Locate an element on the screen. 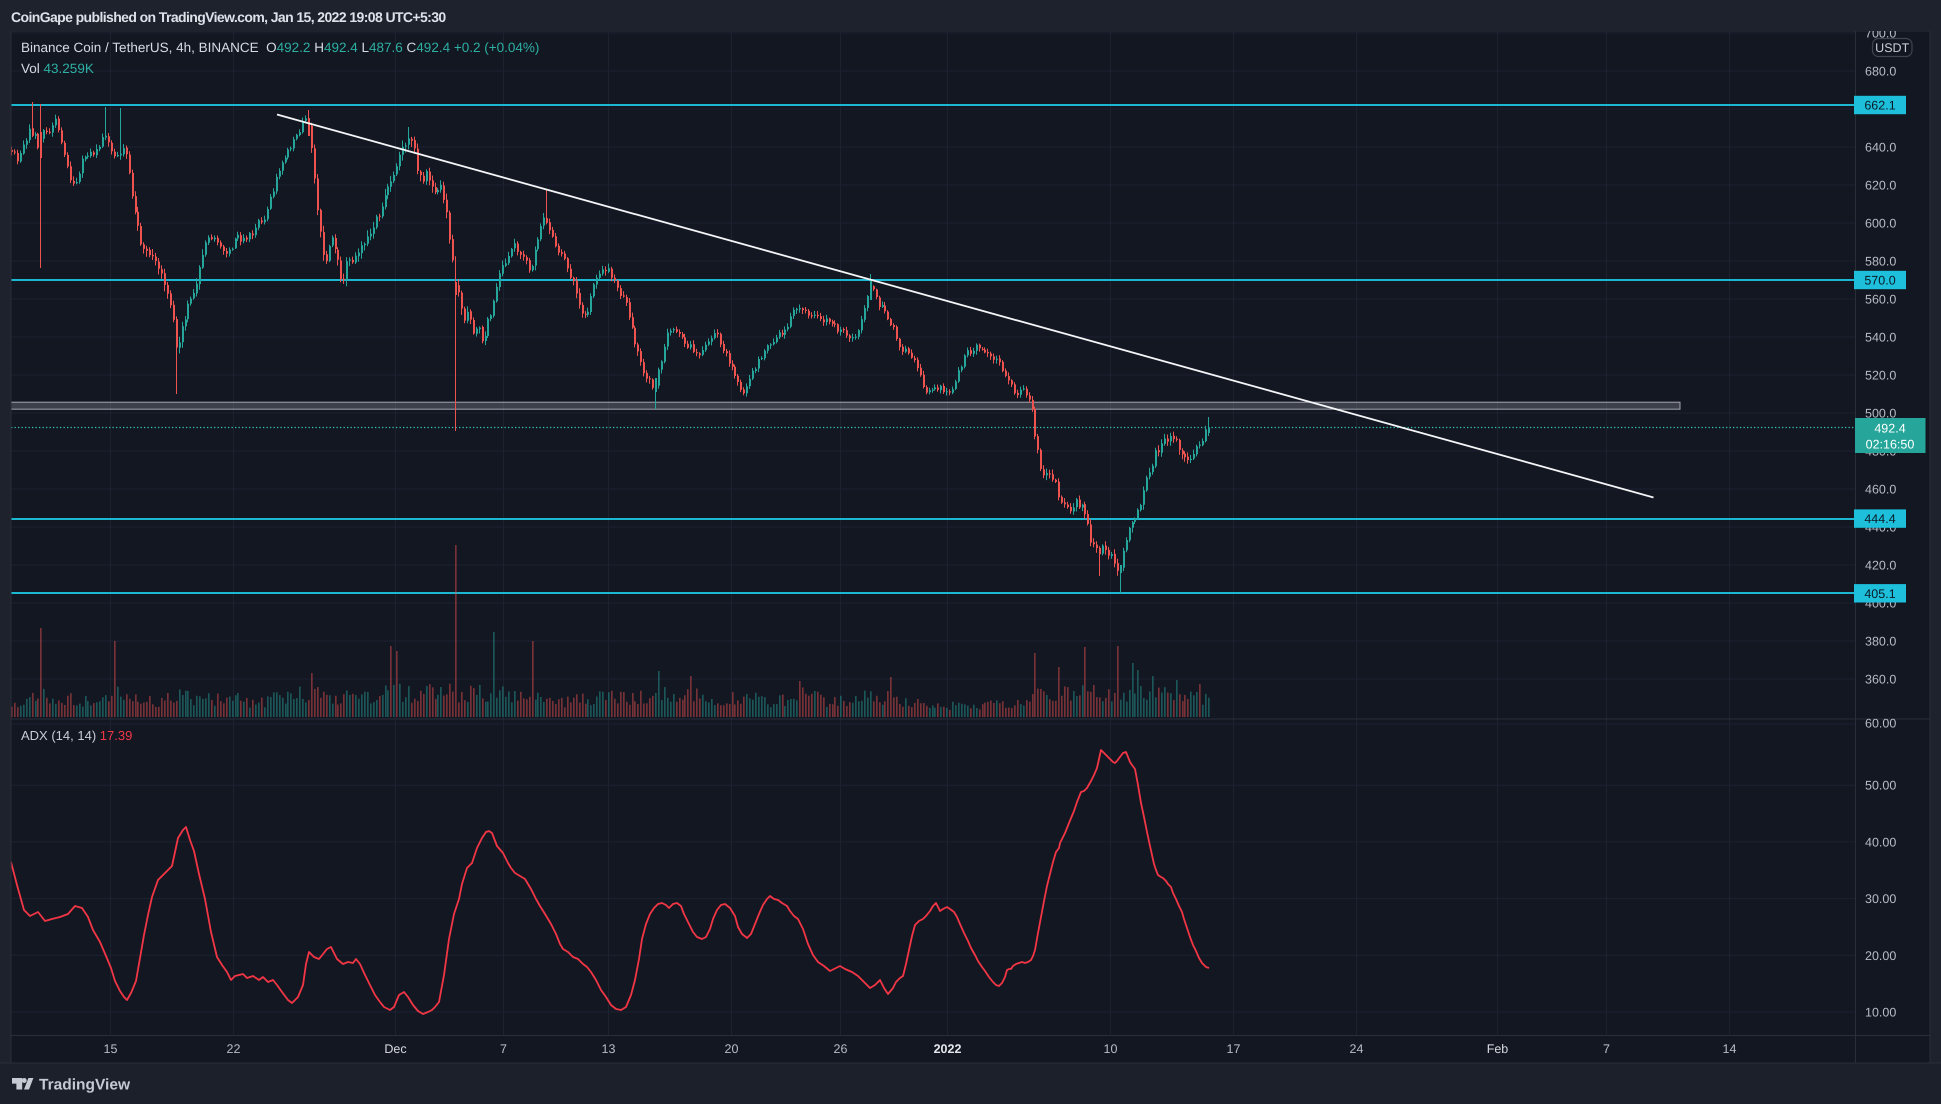 This screenshot has height=1104, width=1941. svg-text: ADX (14, 14) 17.39 is located at coordinates (76, 735).